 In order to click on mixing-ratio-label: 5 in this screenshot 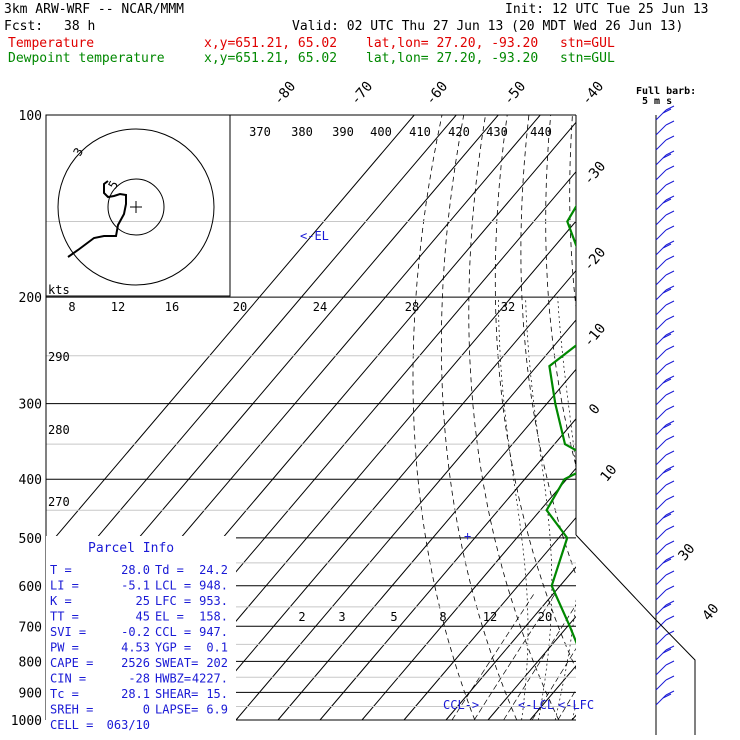, I will do `click(393, 617)`.